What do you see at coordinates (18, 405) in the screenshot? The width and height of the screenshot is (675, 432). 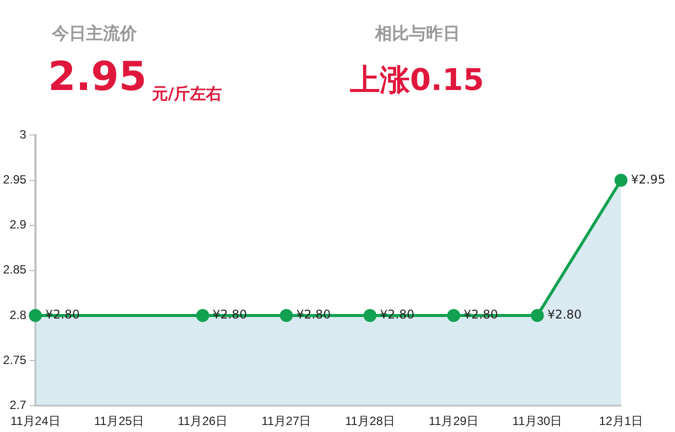 I see `y-tick-label: 2.7` at bounding box center [18, 405].